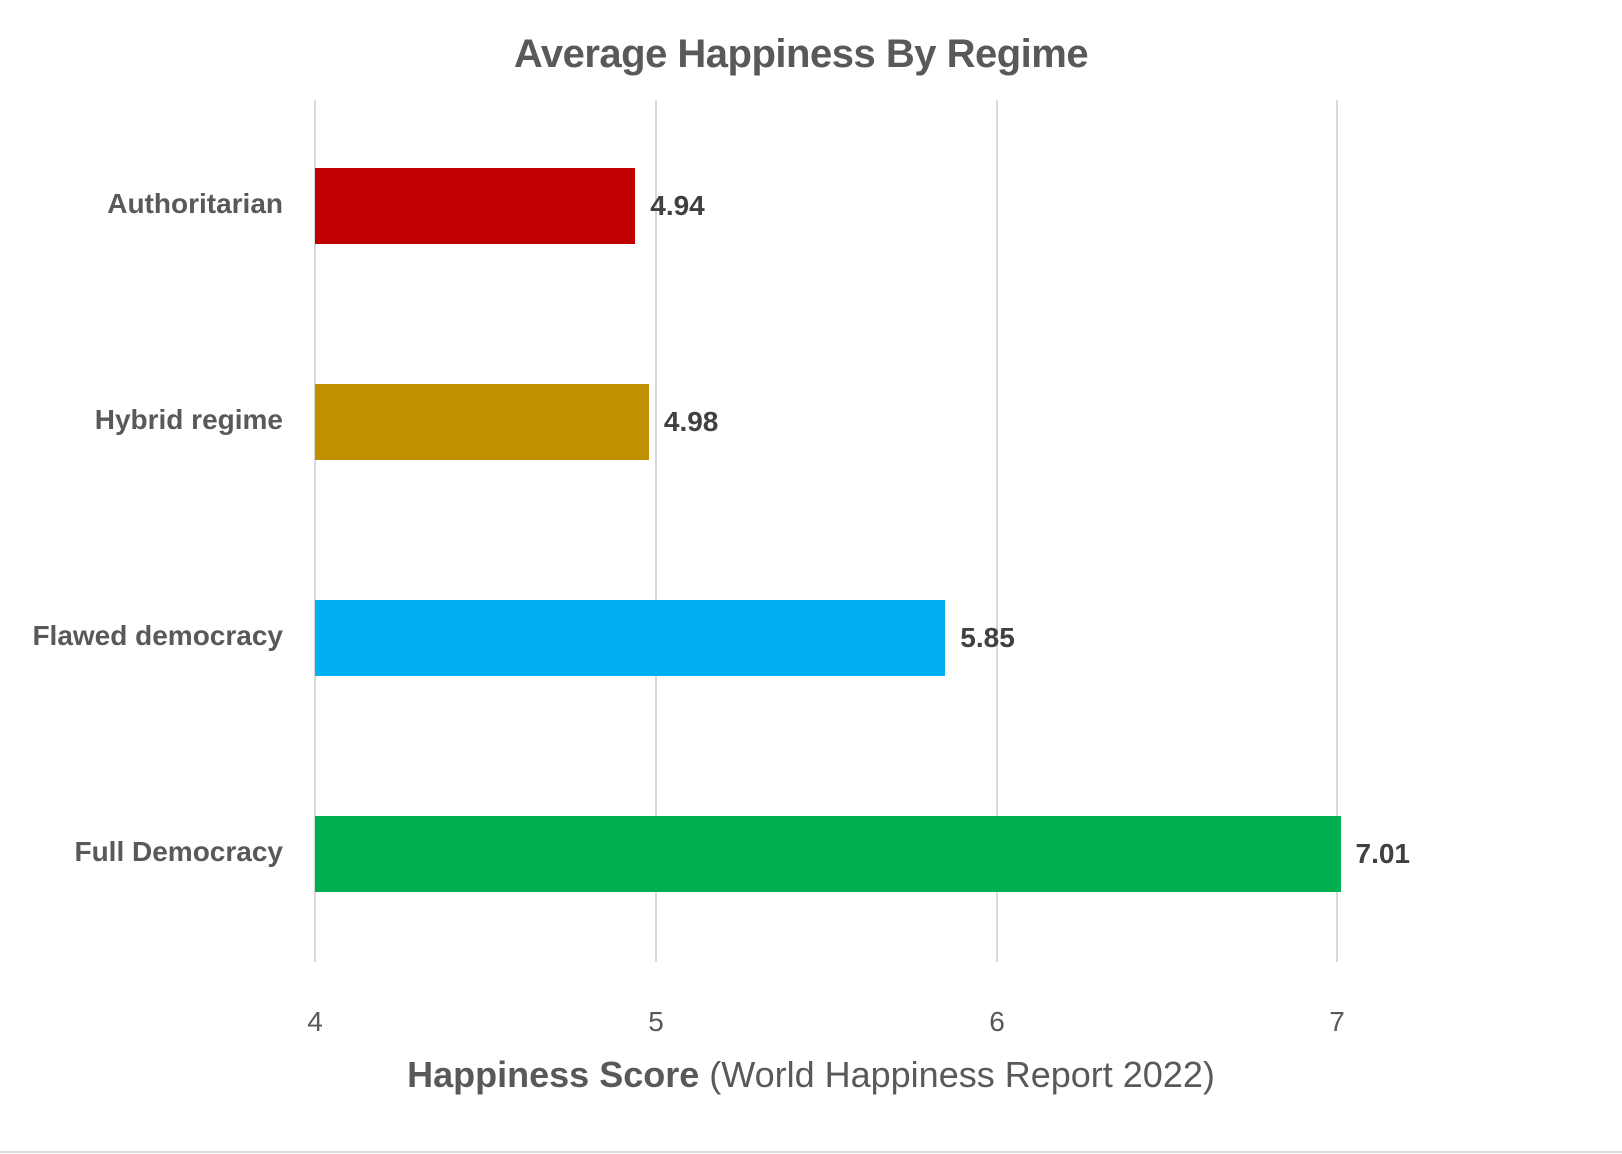  I want to click on data-label: 7.01, so click(1383, 853).